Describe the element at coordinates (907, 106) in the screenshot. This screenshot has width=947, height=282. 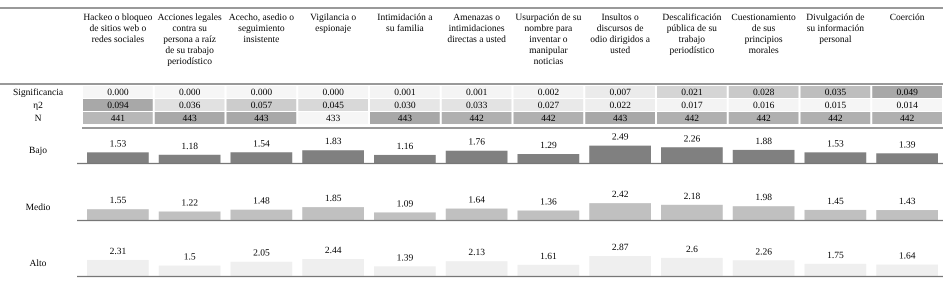
I see `data-label: 0.014` at that location.